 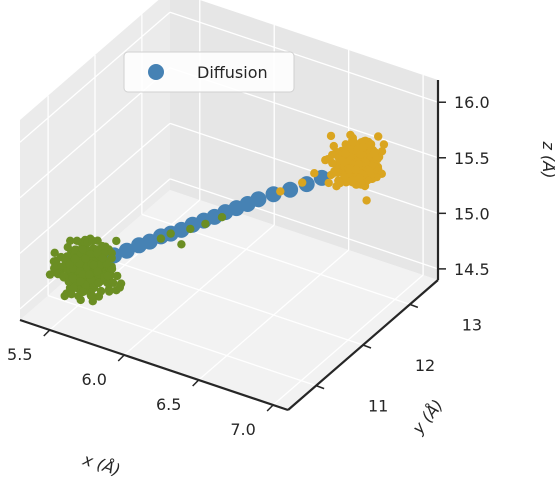 I want to click on legend-marker, so click(x=156, y=72).